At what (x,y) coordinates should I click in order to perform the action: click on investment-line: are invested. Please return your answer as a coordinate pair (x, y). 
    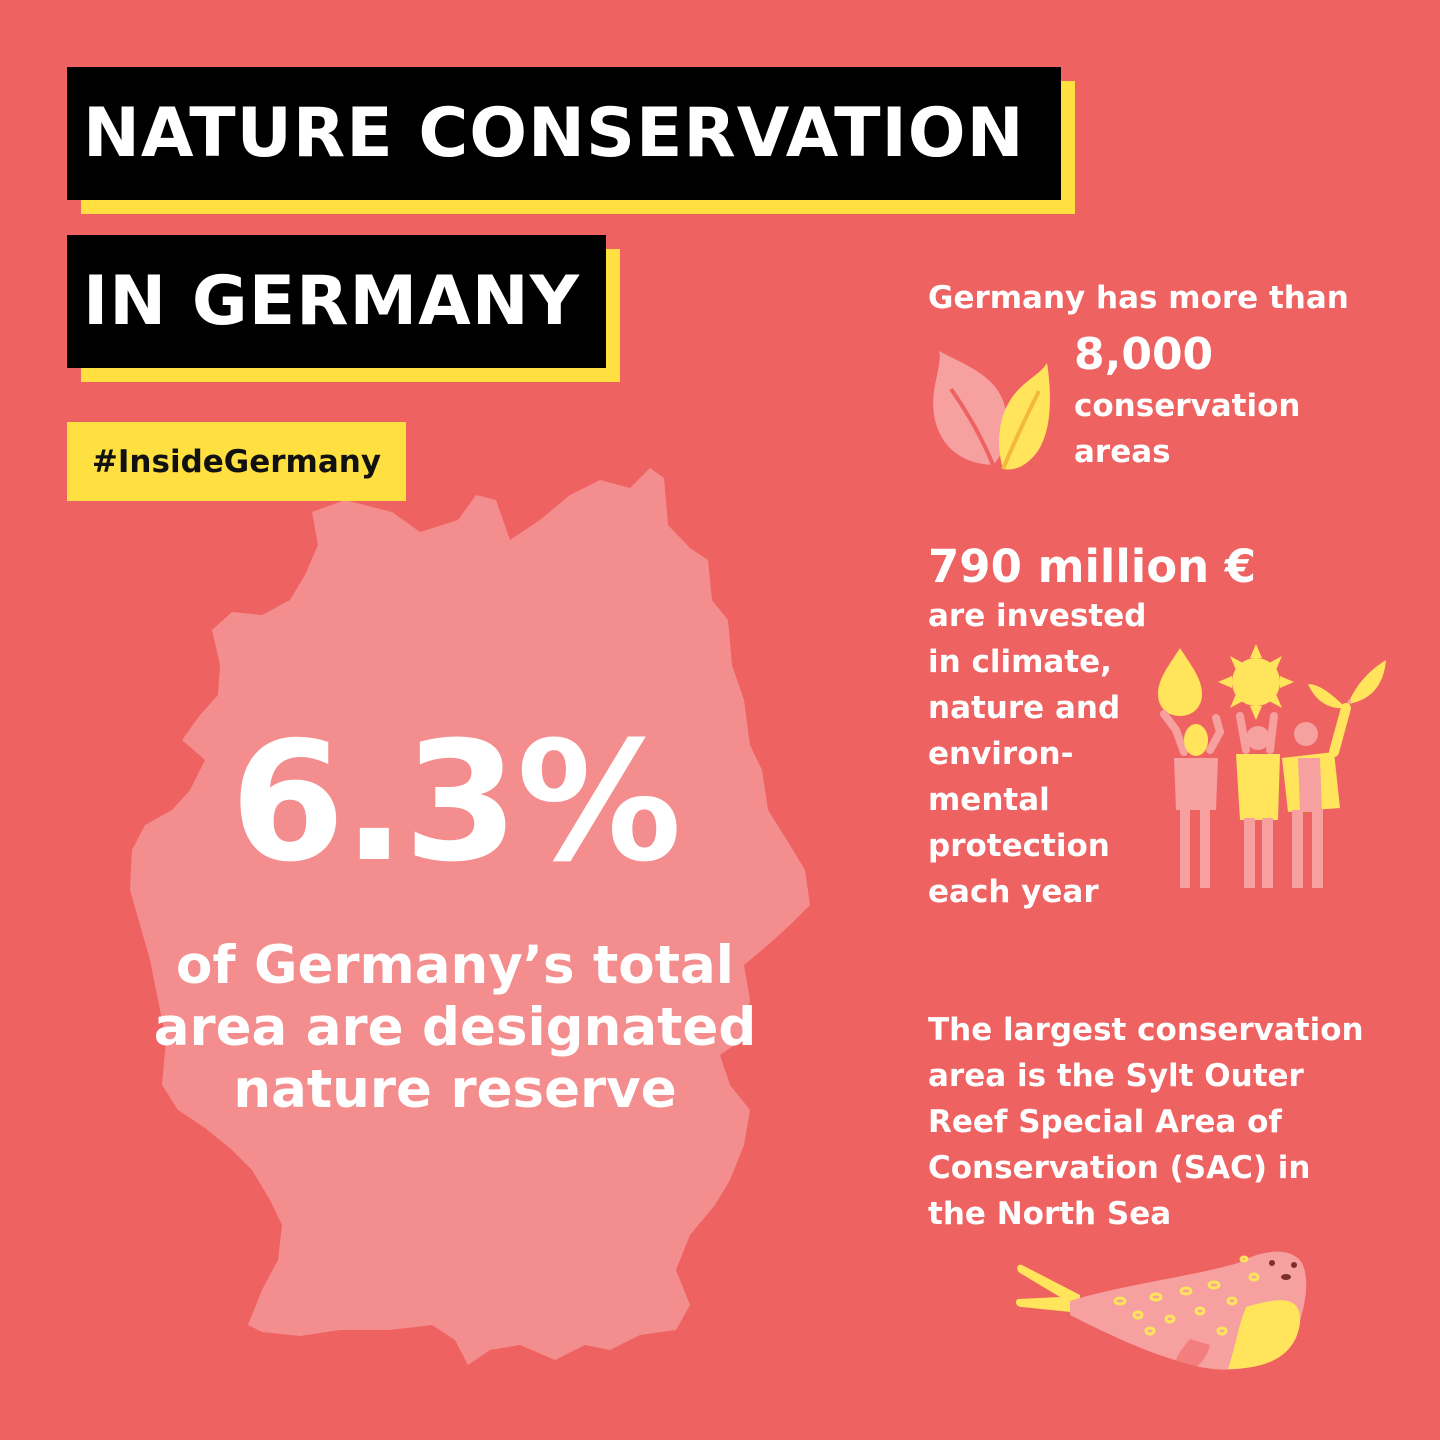
    Looking at the image, I should click on (1037, 616).